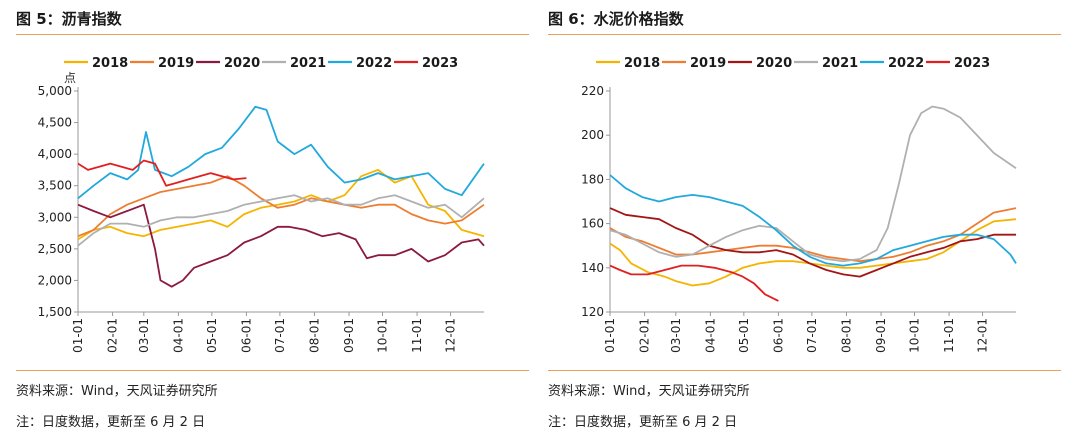 The height and width of the screenshot is (433, 1080). Describe the element at coordinates (70, 78) in the screenshot. I see `y-axis-unit-label: 点` at that location.